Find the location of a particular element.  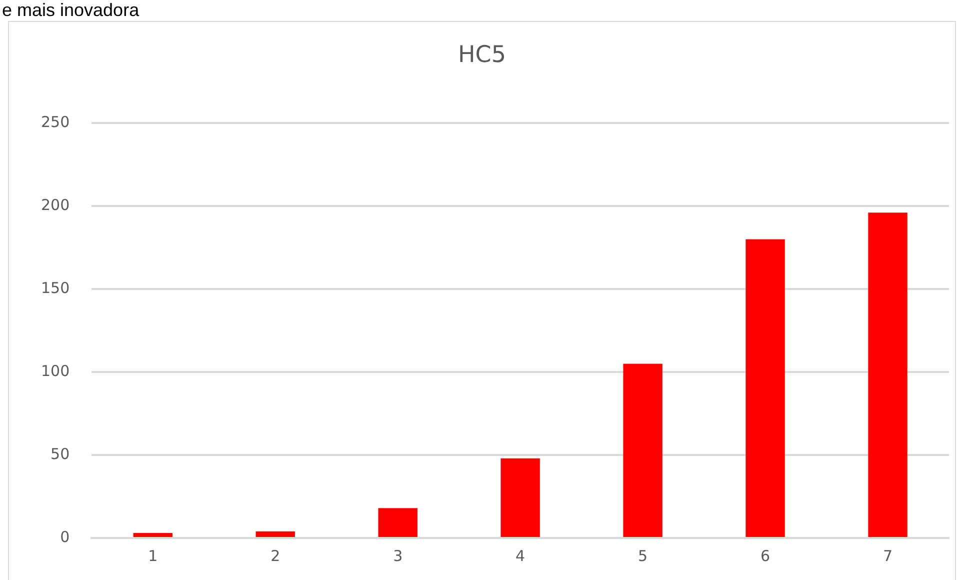

x-tick-label: 2 is located at coordinates (275, 555).